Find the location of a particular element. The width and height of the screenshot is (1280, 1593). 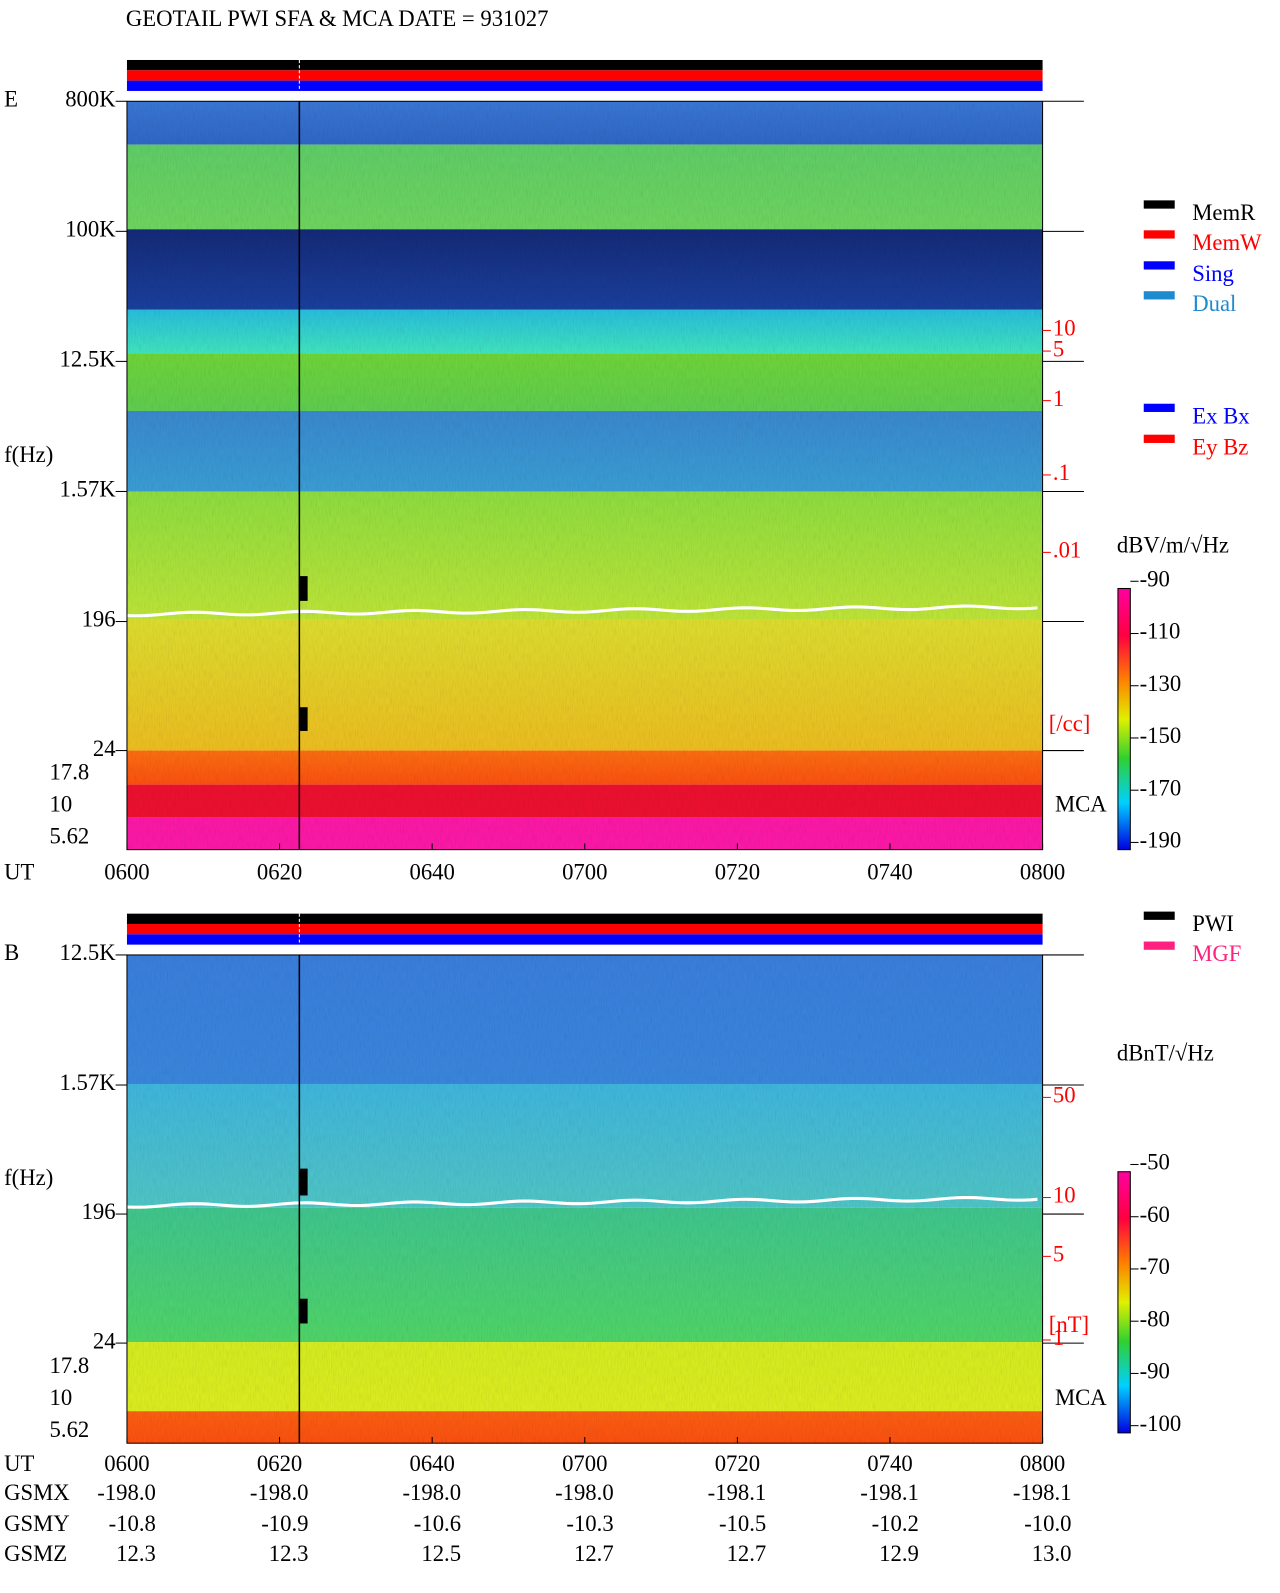

colorbar-tick-label: -50 is located at coordinates (1155, 1162).